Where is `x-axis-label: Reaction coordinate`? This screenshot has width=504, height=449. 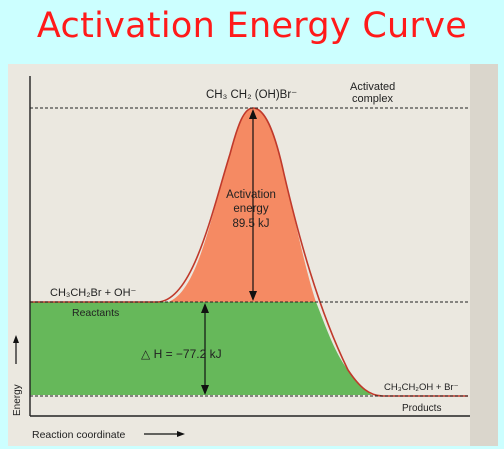 x-axis-label: Reaction coordinate is located at coordinates (79, 435).